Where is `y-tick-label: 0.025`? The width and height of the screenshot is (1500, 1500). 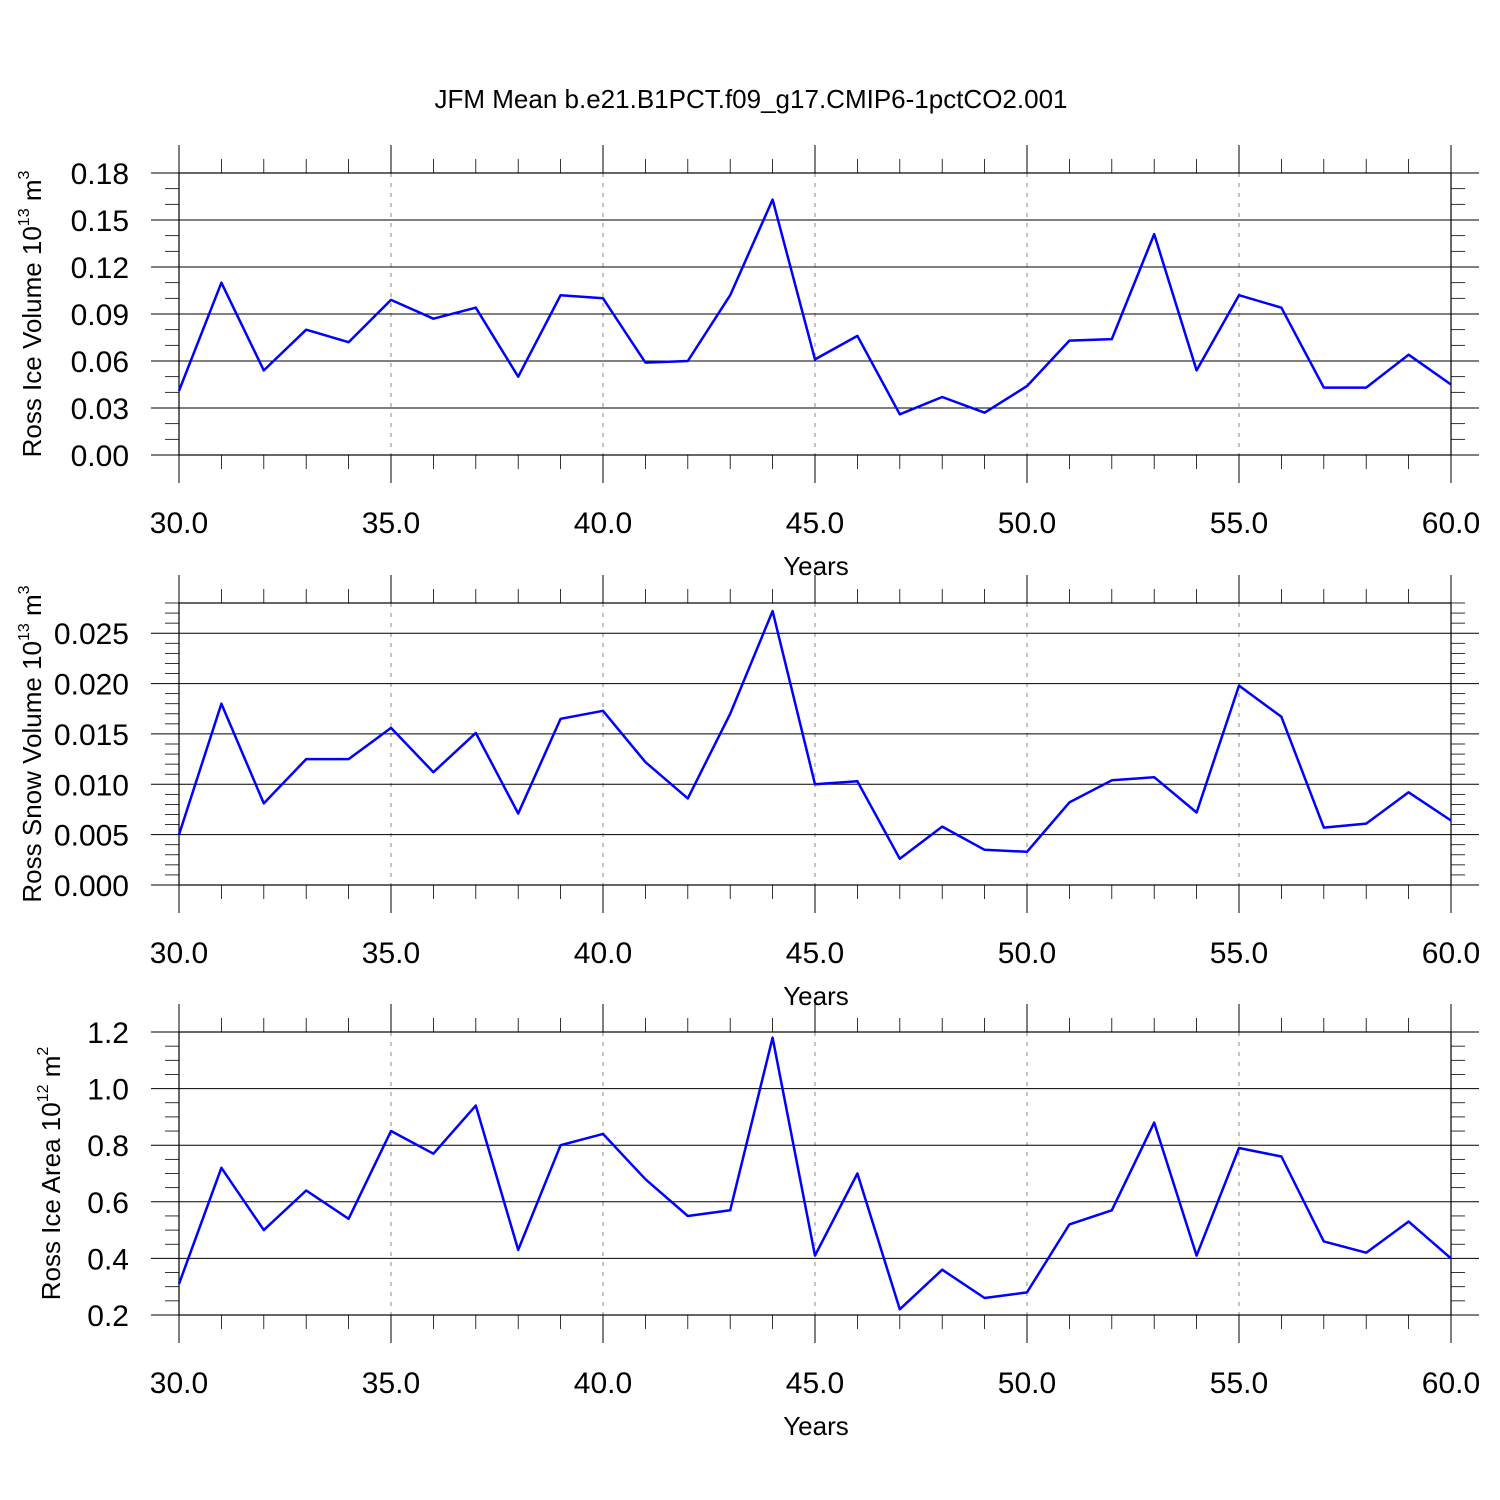 y-tick-label: 0.025 is located at coordinates (91, 634).